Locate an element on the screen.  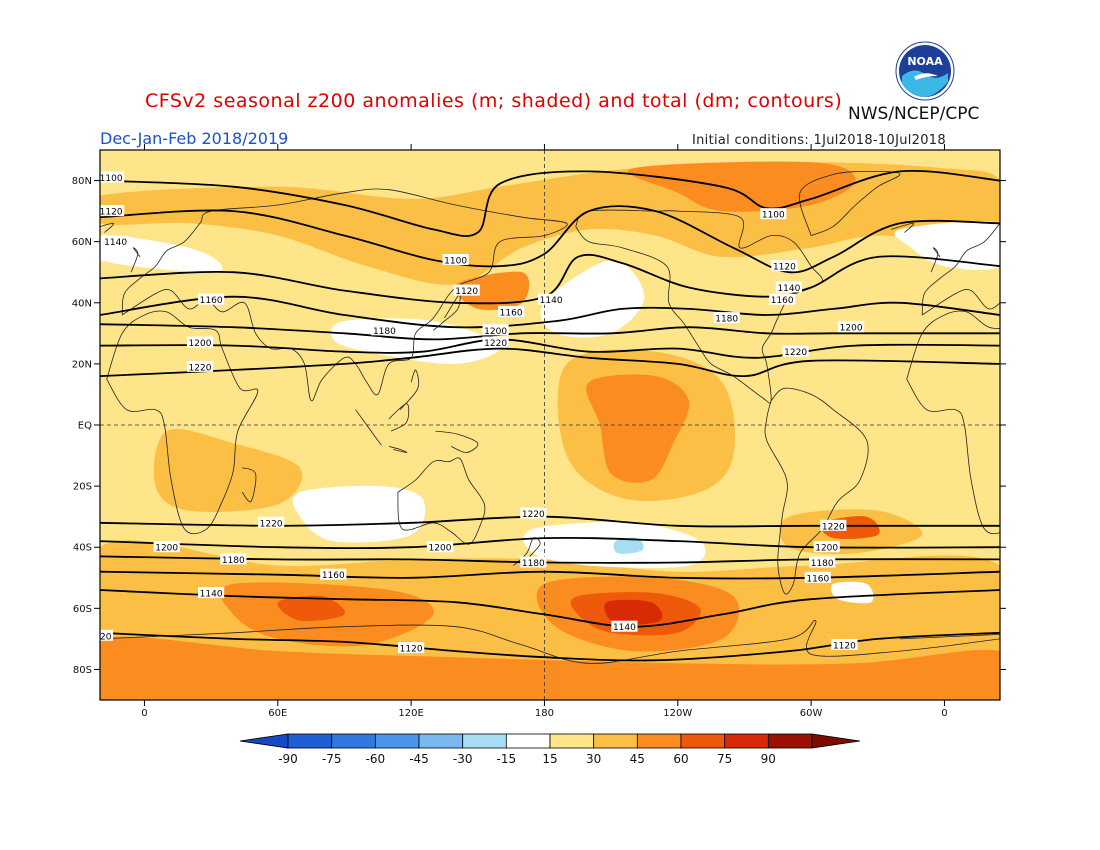
lat-tick-label: 20S is located at coordinates (82, 487).